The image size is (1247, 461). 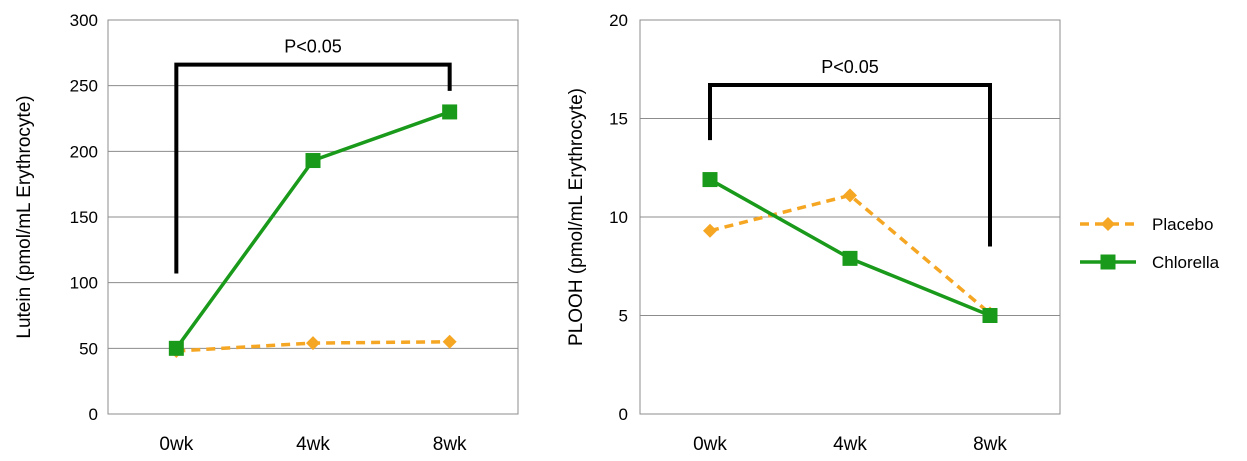 I want to click on y-tick-label: 300, so click(x=84, y=20).